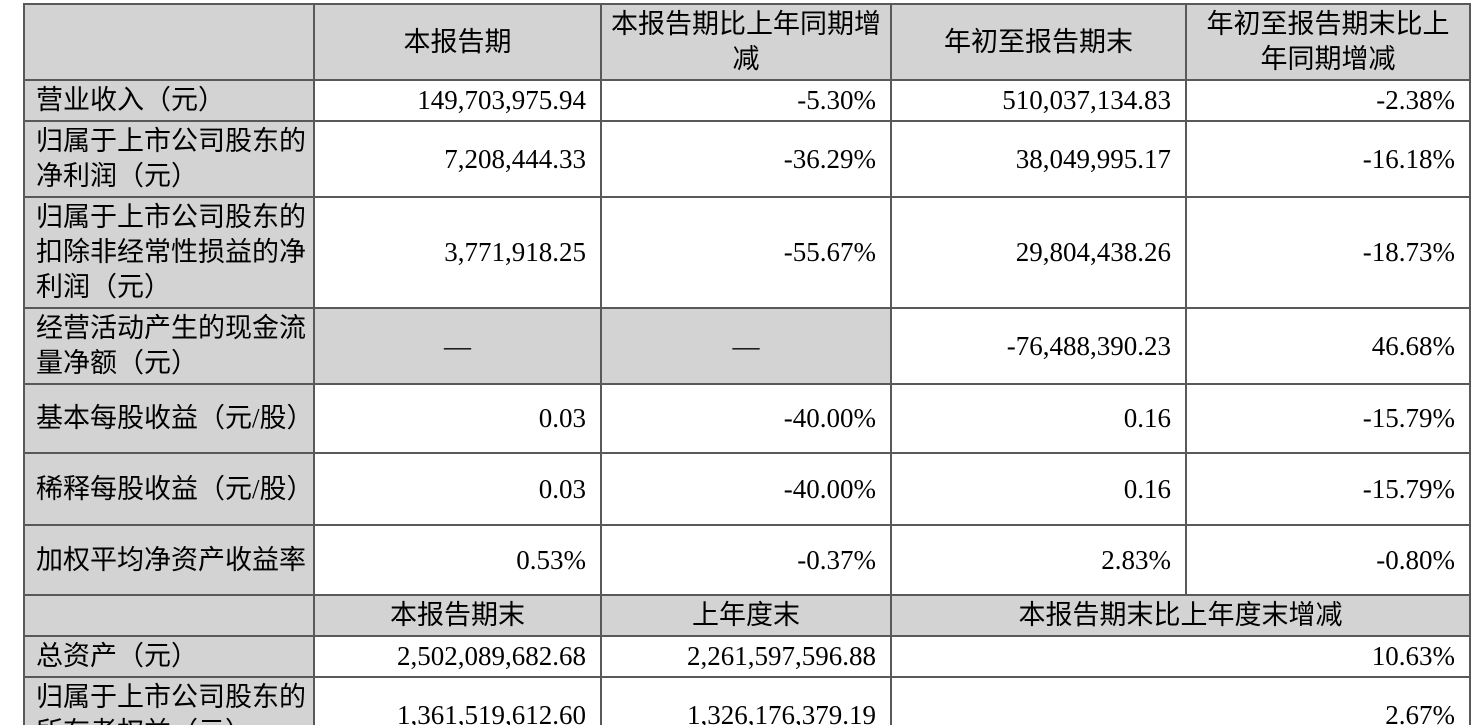 This screenshot has width=1479, height=725. I want to click on cell-weighted-avg-roe-ytd-yoy: -0.80%, so click(1328, 560).